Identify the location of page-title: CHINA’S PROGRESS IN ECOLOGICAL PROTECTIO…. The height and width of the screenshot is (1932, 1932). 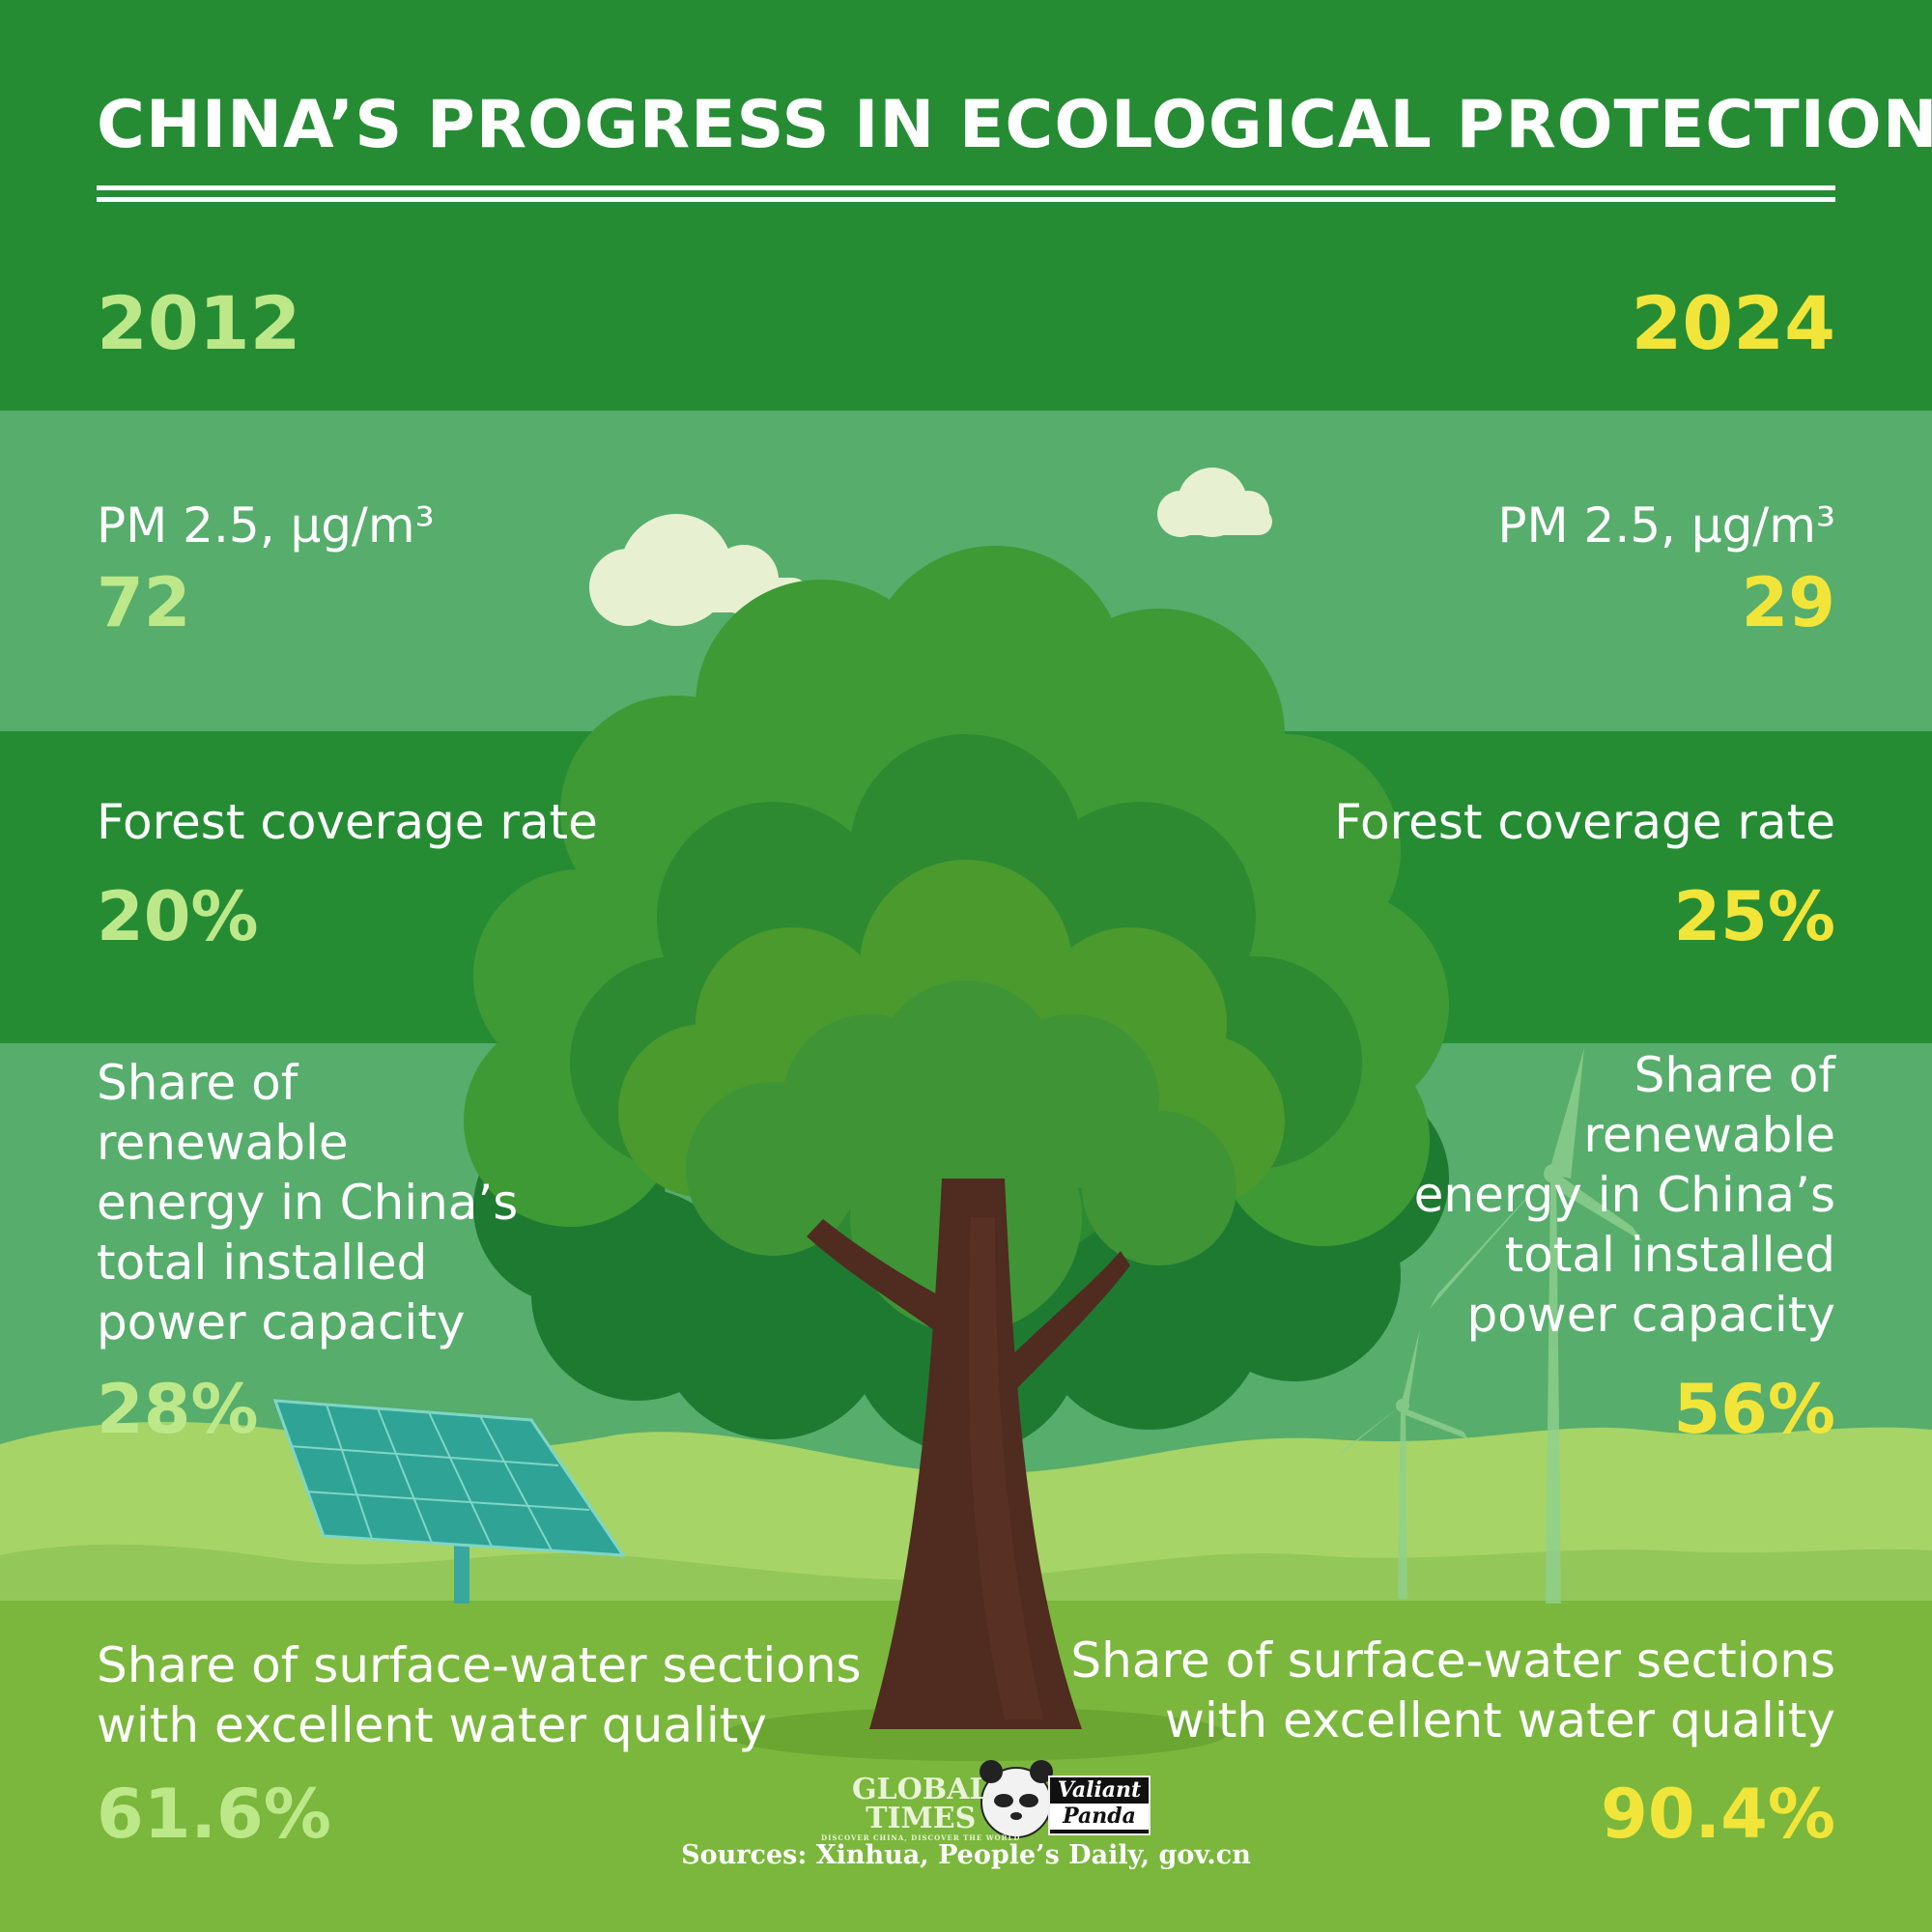
(1014, 125).